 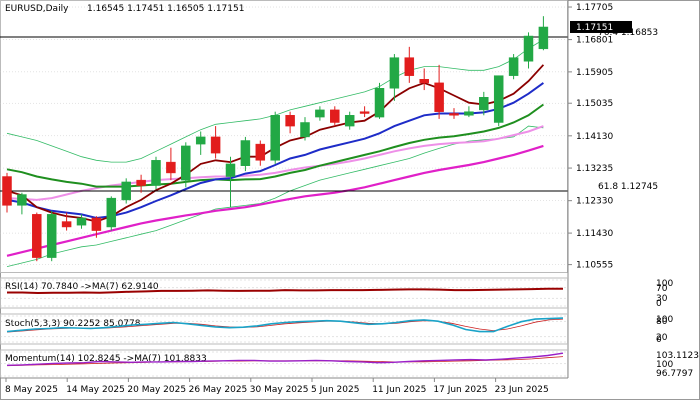 I want to click on current-price-label: 1.17151, so click(x=594, y=28).